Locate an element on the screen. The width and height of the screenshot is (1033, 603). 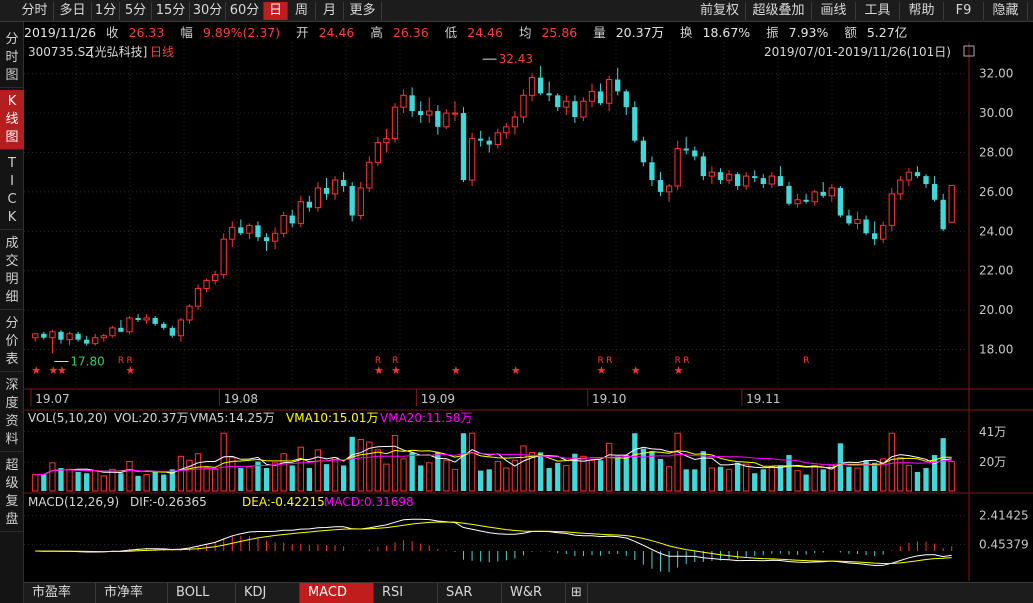
period-button: 周 is located at coordinates (302, 11).